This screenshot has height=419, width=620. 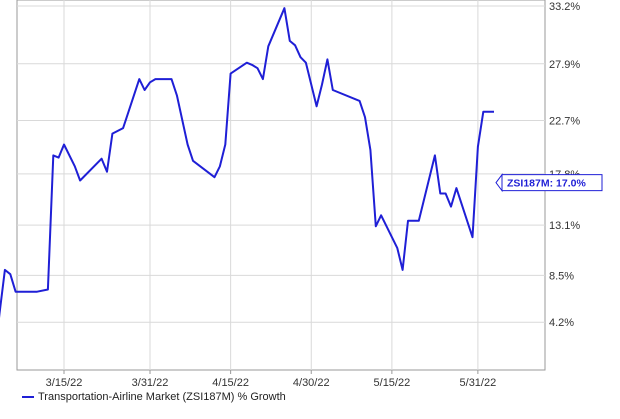 I want to click on last-value-box, so click(x=552, y=183).